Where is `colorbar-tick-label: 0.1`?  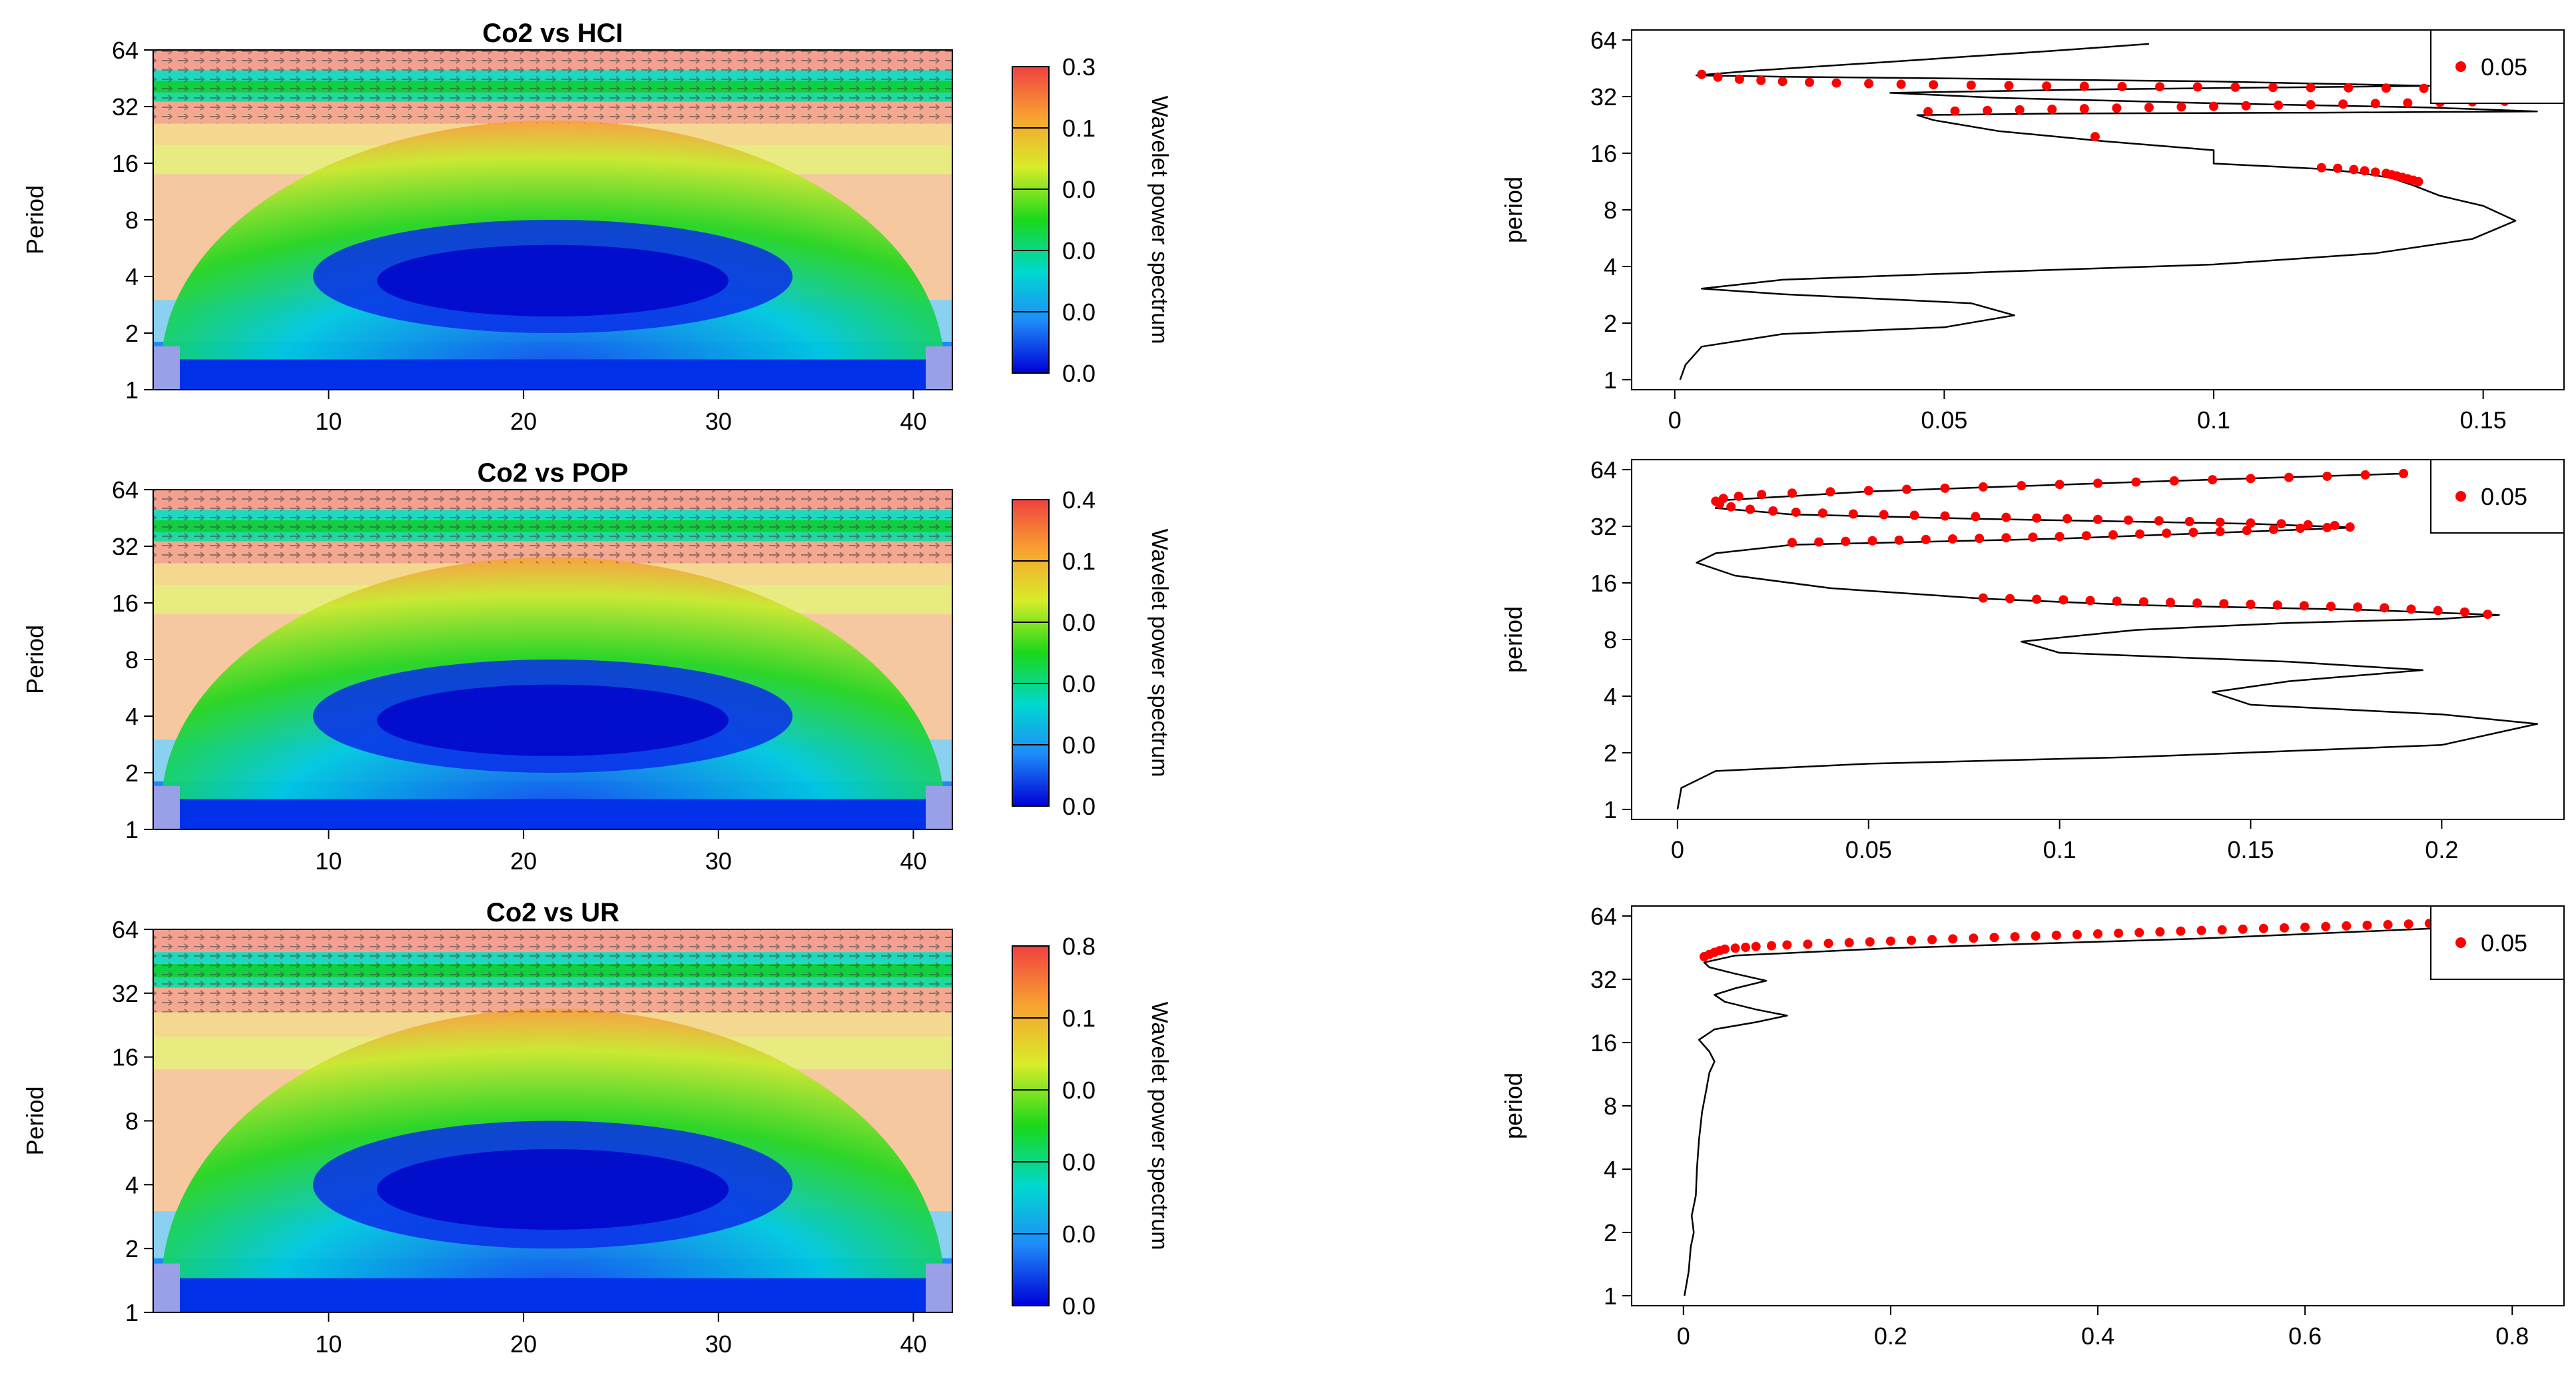
colorbar-tick-label: 0.1 is located at coordinates (1079, 561).